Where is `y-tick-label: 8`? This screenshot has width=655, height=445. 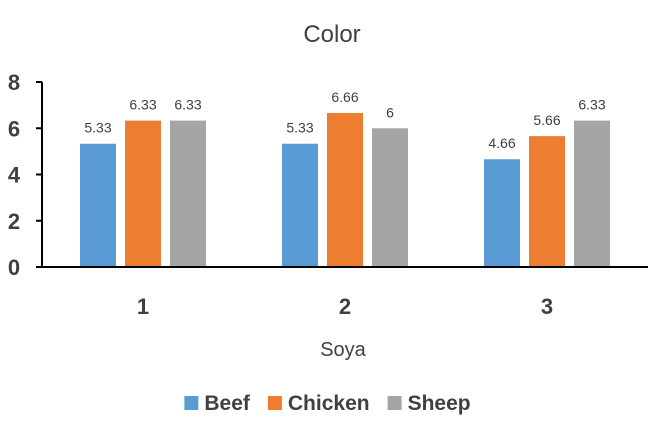
y-tick-label: 8 is located at coordinates (14, 82).